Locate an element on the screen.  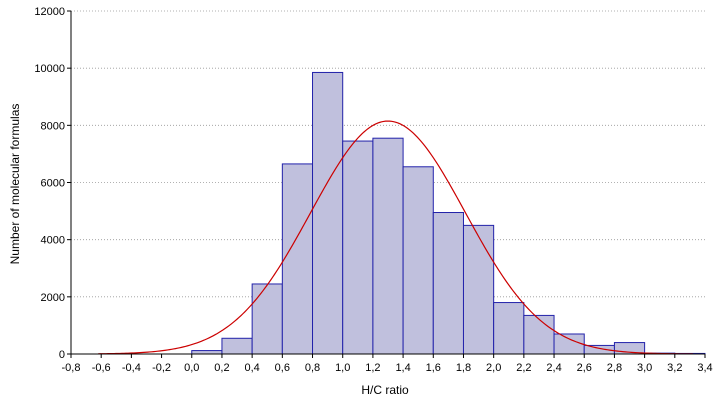
x-tick-label: 3,4 is located at coordinates (704, 368).